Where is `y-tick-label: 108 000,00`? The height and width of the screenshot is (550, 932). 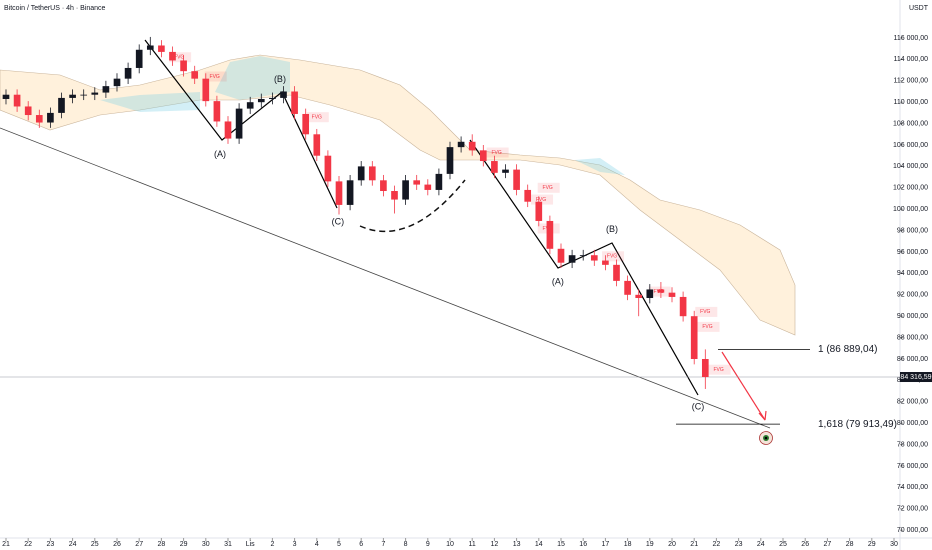 y-tick-label: 108 000,00 is located at coordinates (910, 123).